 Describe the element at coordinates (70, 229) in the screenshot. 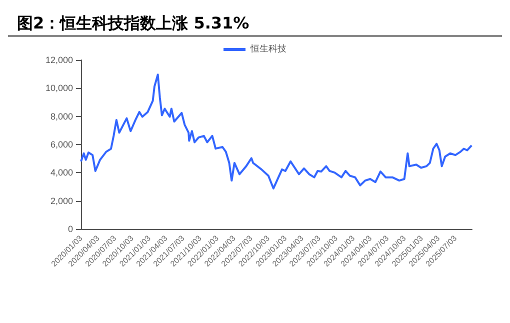

I see `y-tick-label: 0` at that location.